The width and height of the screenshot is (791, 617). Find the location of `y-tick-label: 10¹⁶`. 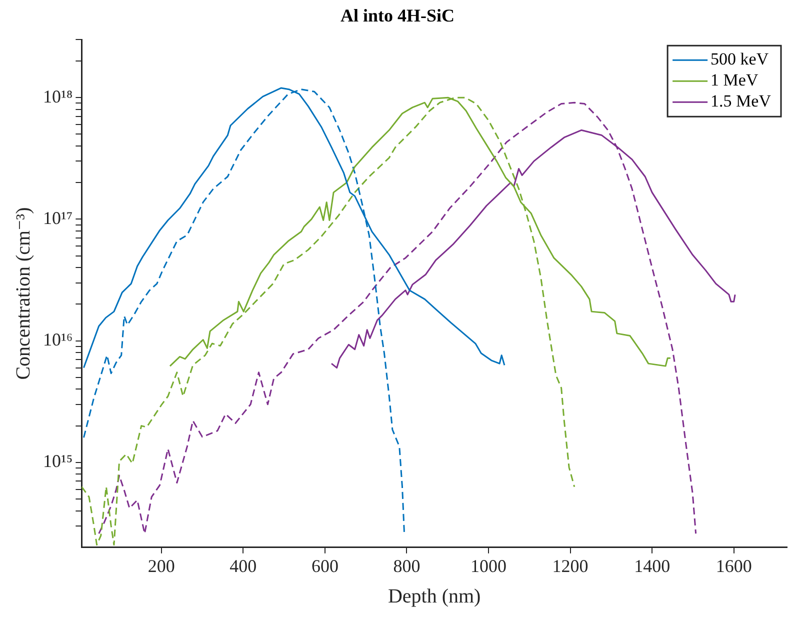

y-tick-label: 10¹⁶ is located at coordinates (58, 340).